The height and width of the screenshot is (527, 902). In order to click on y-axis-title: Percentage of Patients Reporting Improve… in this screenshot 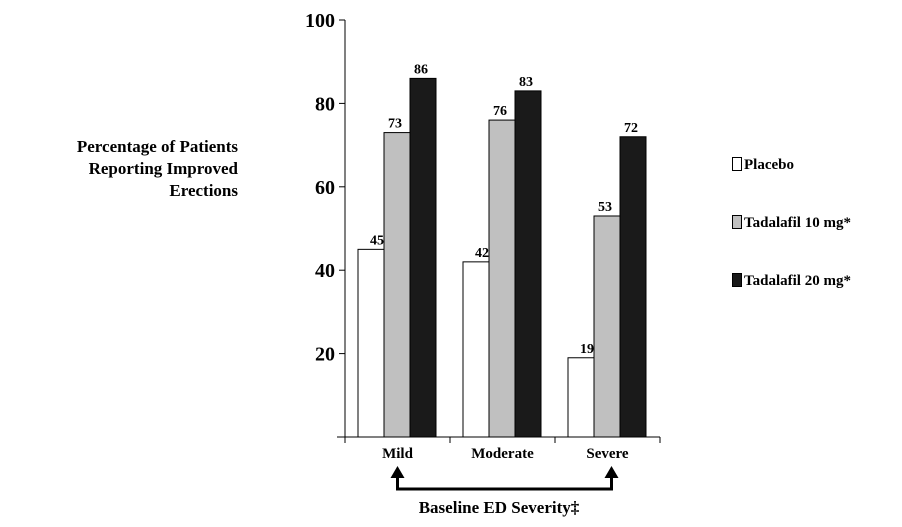, I will do `click(119, 169)`.